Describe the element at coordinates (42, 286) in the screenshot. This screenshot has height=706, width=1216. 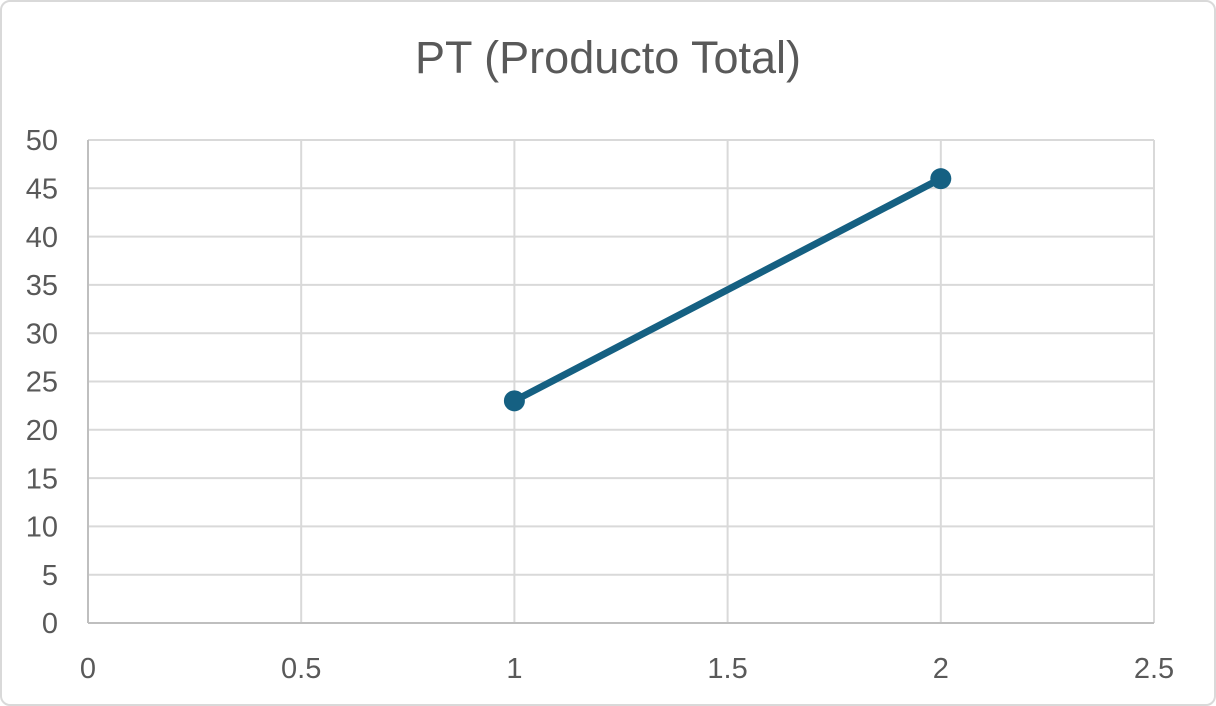
I see `y-tick-label: 35` at that location.